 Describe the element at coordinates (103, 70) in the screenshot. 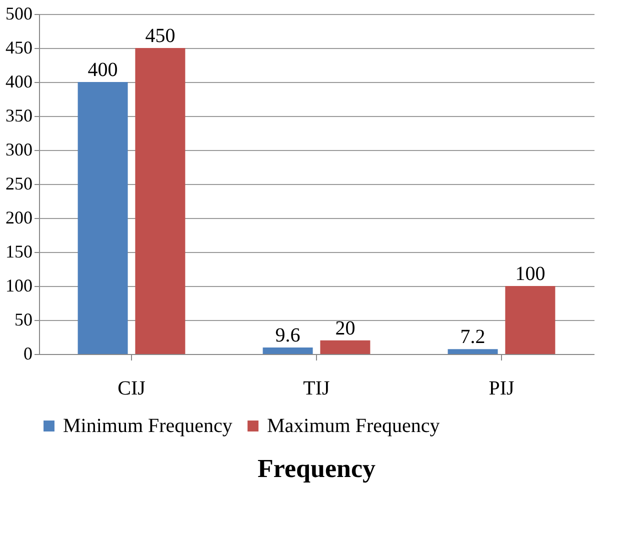

I see `data-label: 400` at that location.